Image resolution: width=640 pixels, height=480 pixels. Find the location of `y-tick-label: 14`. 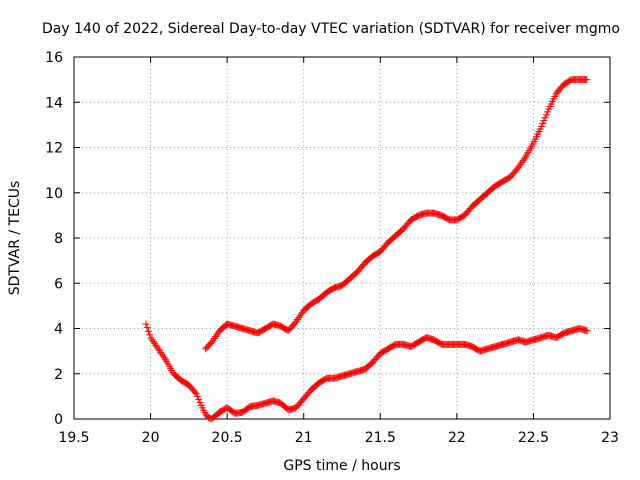

y-tick-label: 14 is located at coordinates (54, 103).